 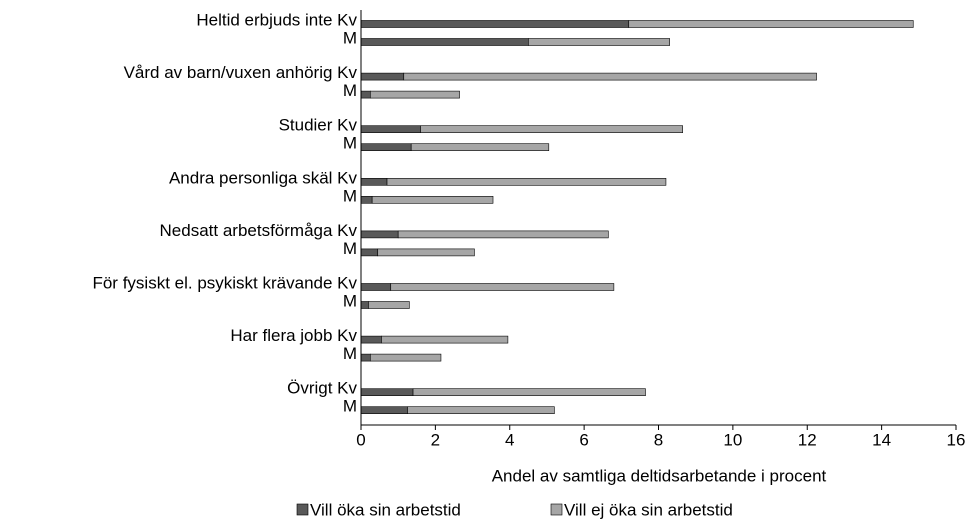 I want to click on legend-label: Vill ej öka sin arbetstid, so click(x=648, y=509).